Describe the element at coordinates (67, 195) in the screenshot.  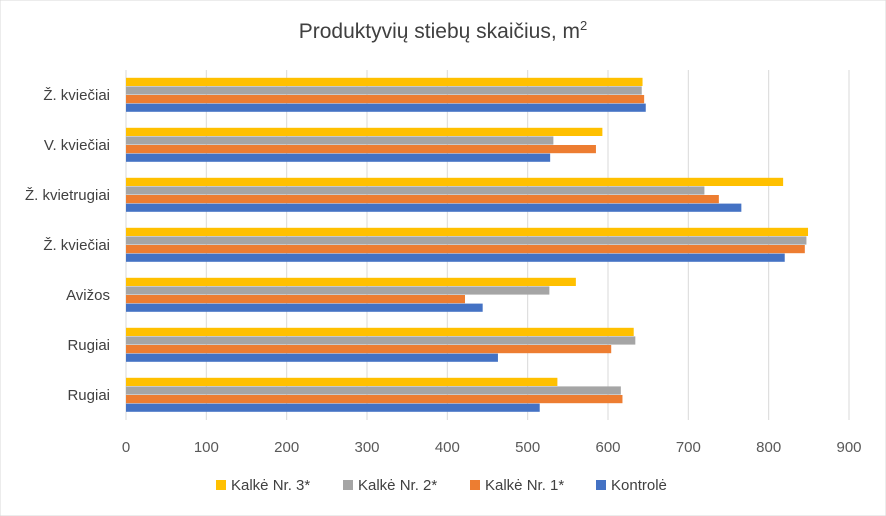
I see `category-label: Ž. kvietrugiai` at that location.